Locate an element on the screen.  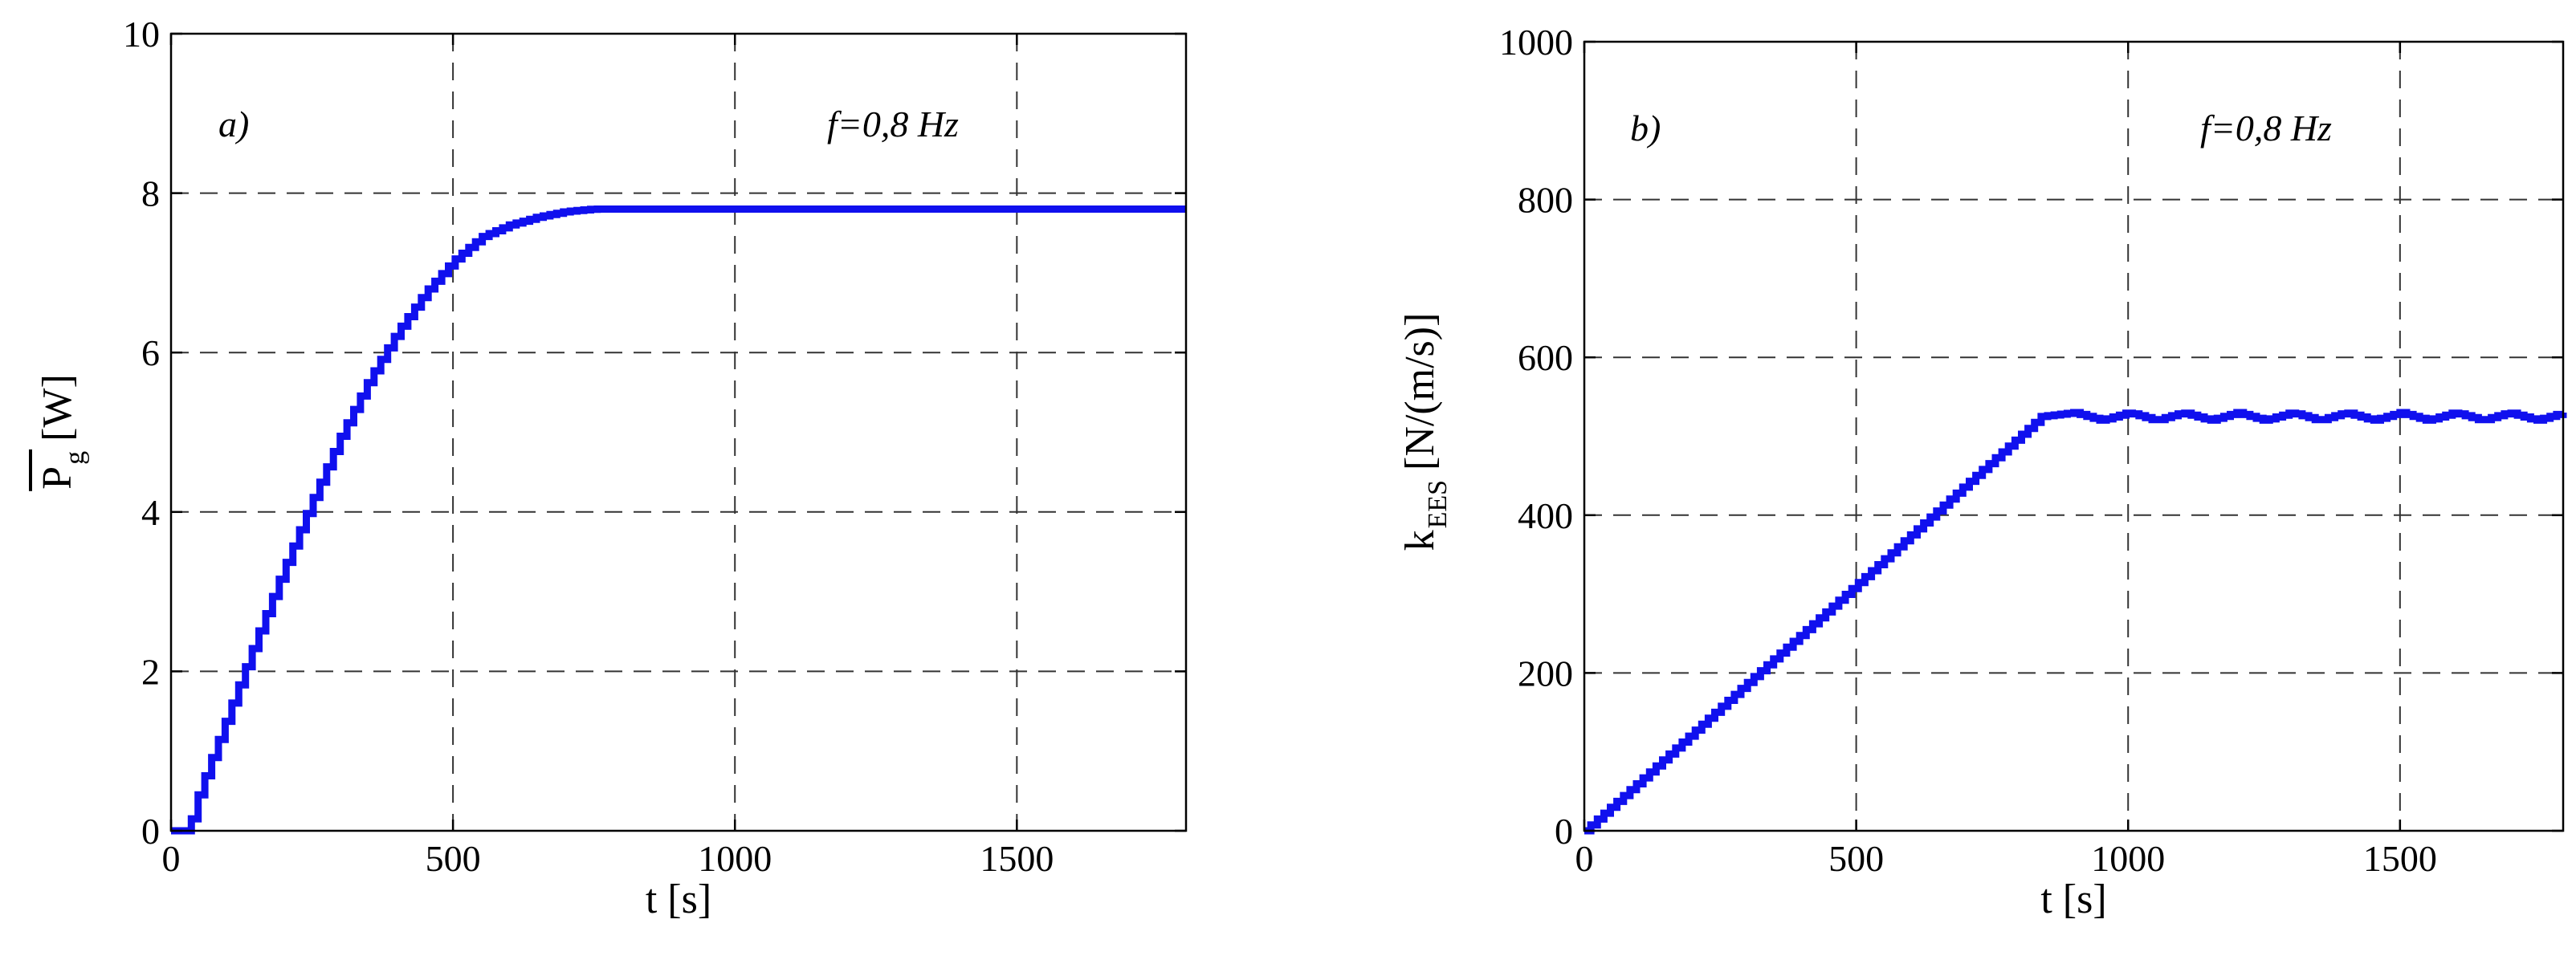
y-axis-symbol-b: k is located at coordinates (1420, 540).